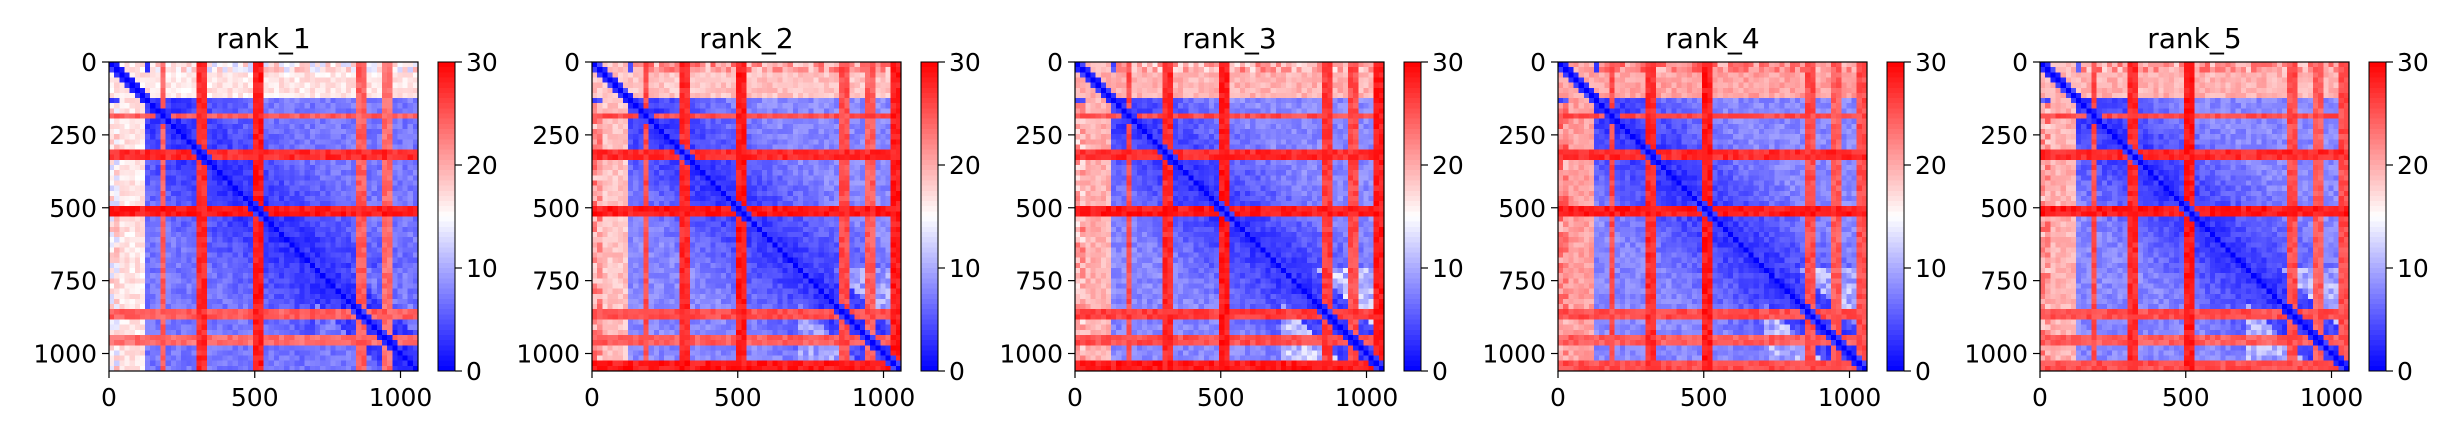 Image resolution: width=2452 pixels, height=438 pixels. I want to click on y-tick-label: 750, so click(73, 281).